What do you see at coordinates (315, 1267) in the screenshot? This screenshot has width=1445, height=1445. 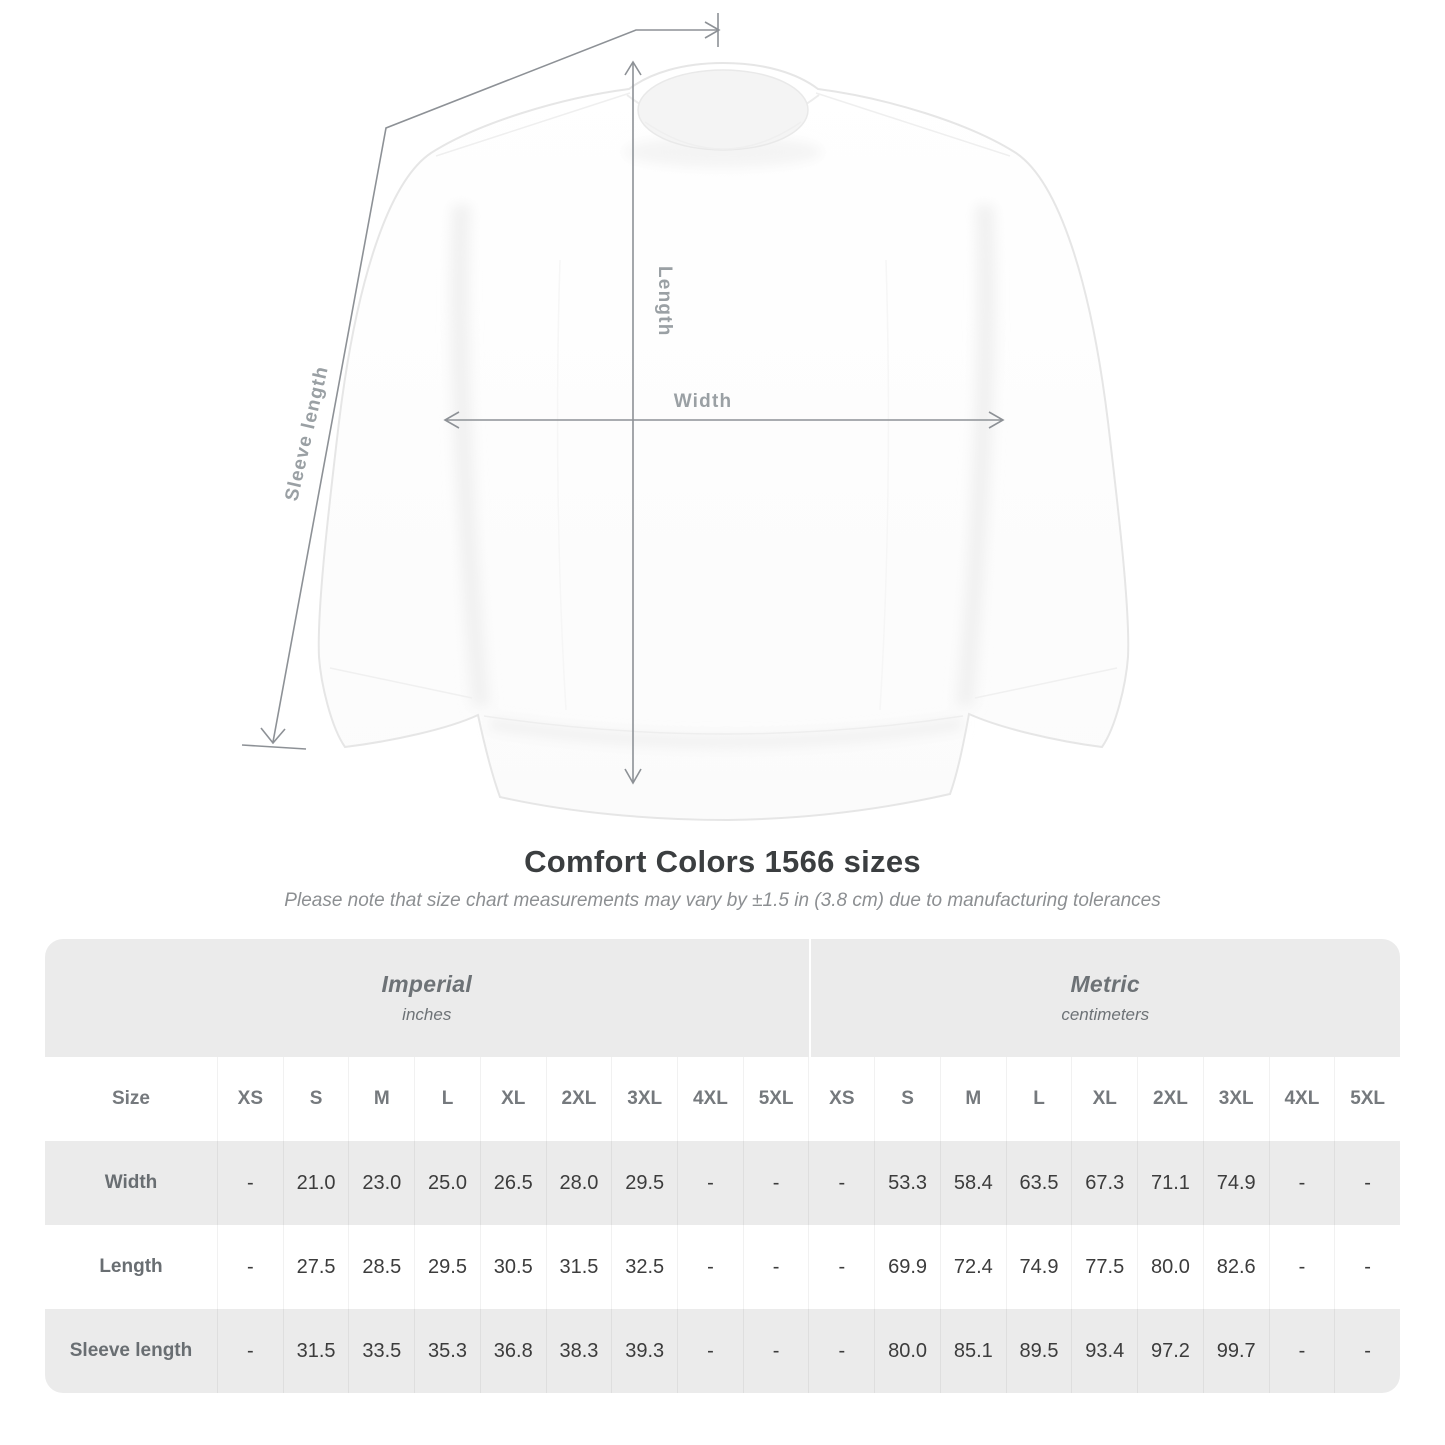 I see `measurement-value: 27.5` at bounding box center [315, 1267].